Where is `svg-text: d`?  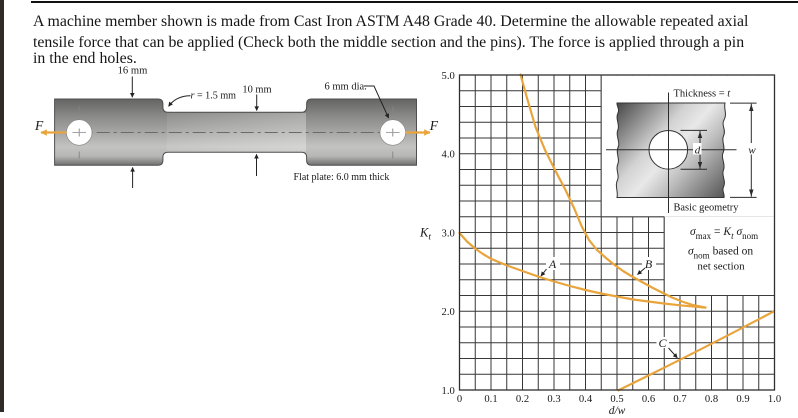
svg-text: d is located at coordinates (698, 151).